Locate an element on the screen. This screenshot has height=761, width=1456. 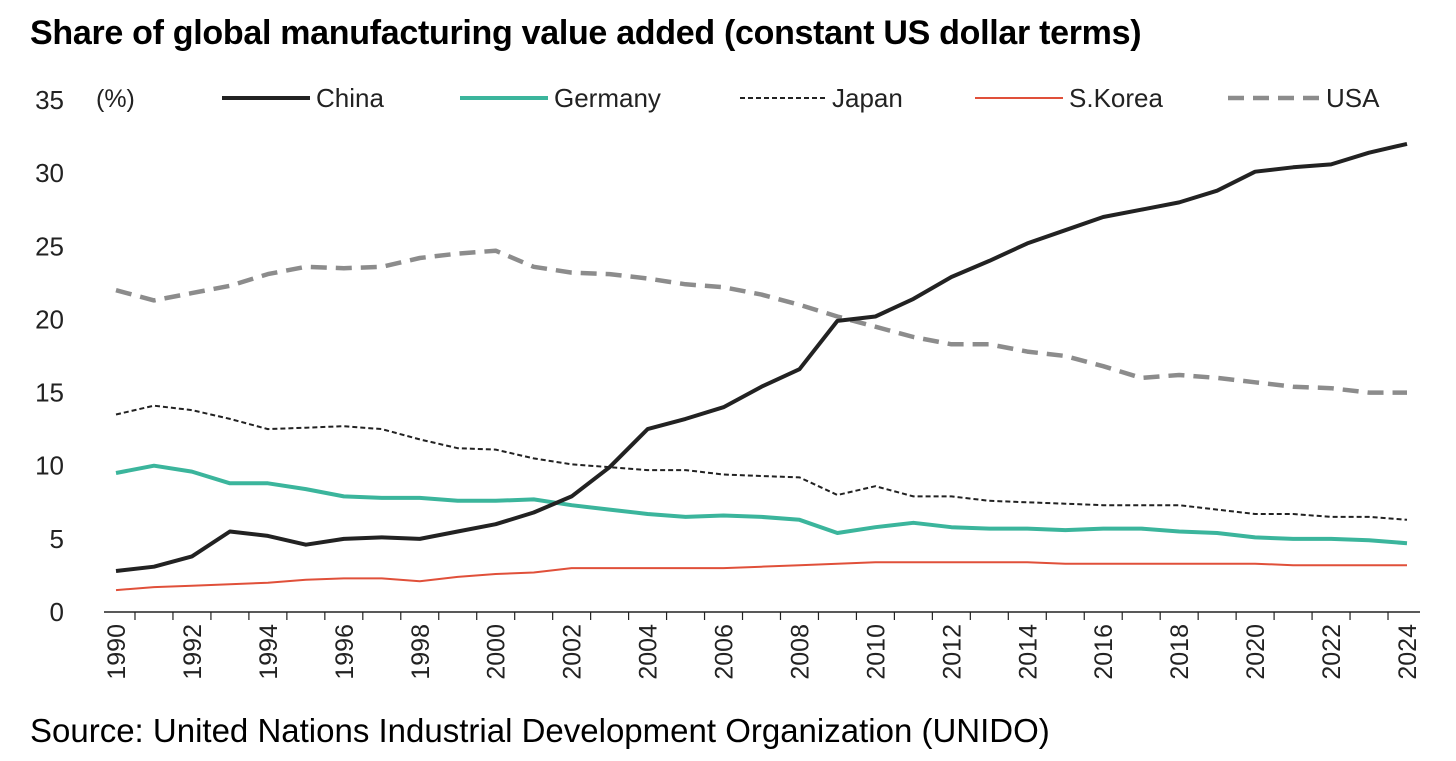
series-line-germany is located at coordinates (761, 504).